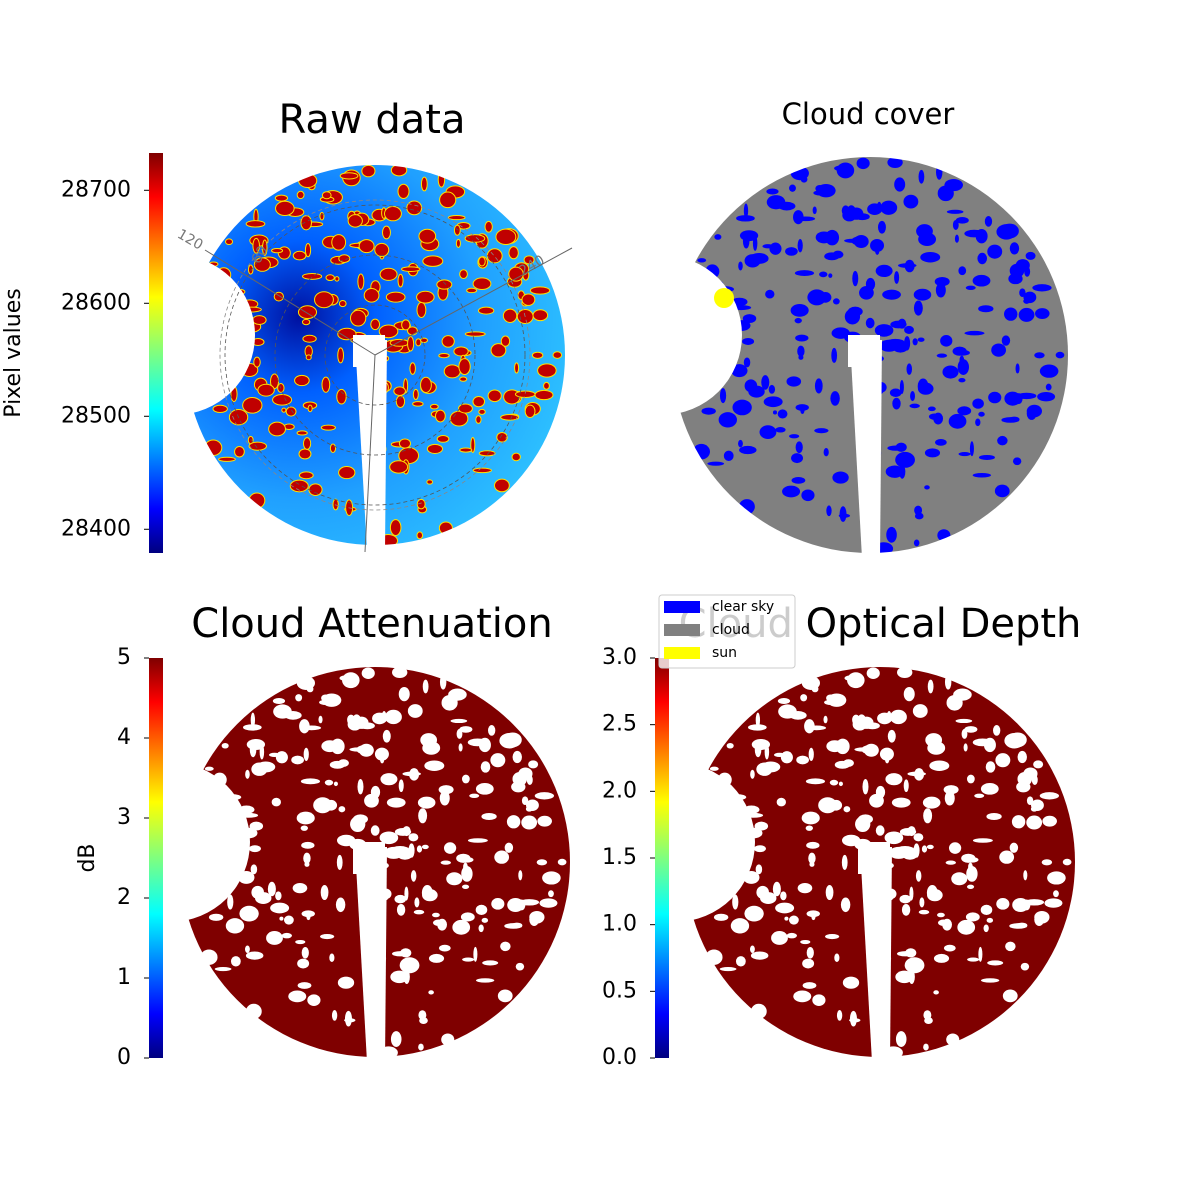 Image resolution: width=1200 pixels, height=1200 pixels. What do you see at coordinates (619, 657) in the screenshot?
I see `y-tick-label: 3.0` at bounding box center [619, 657].